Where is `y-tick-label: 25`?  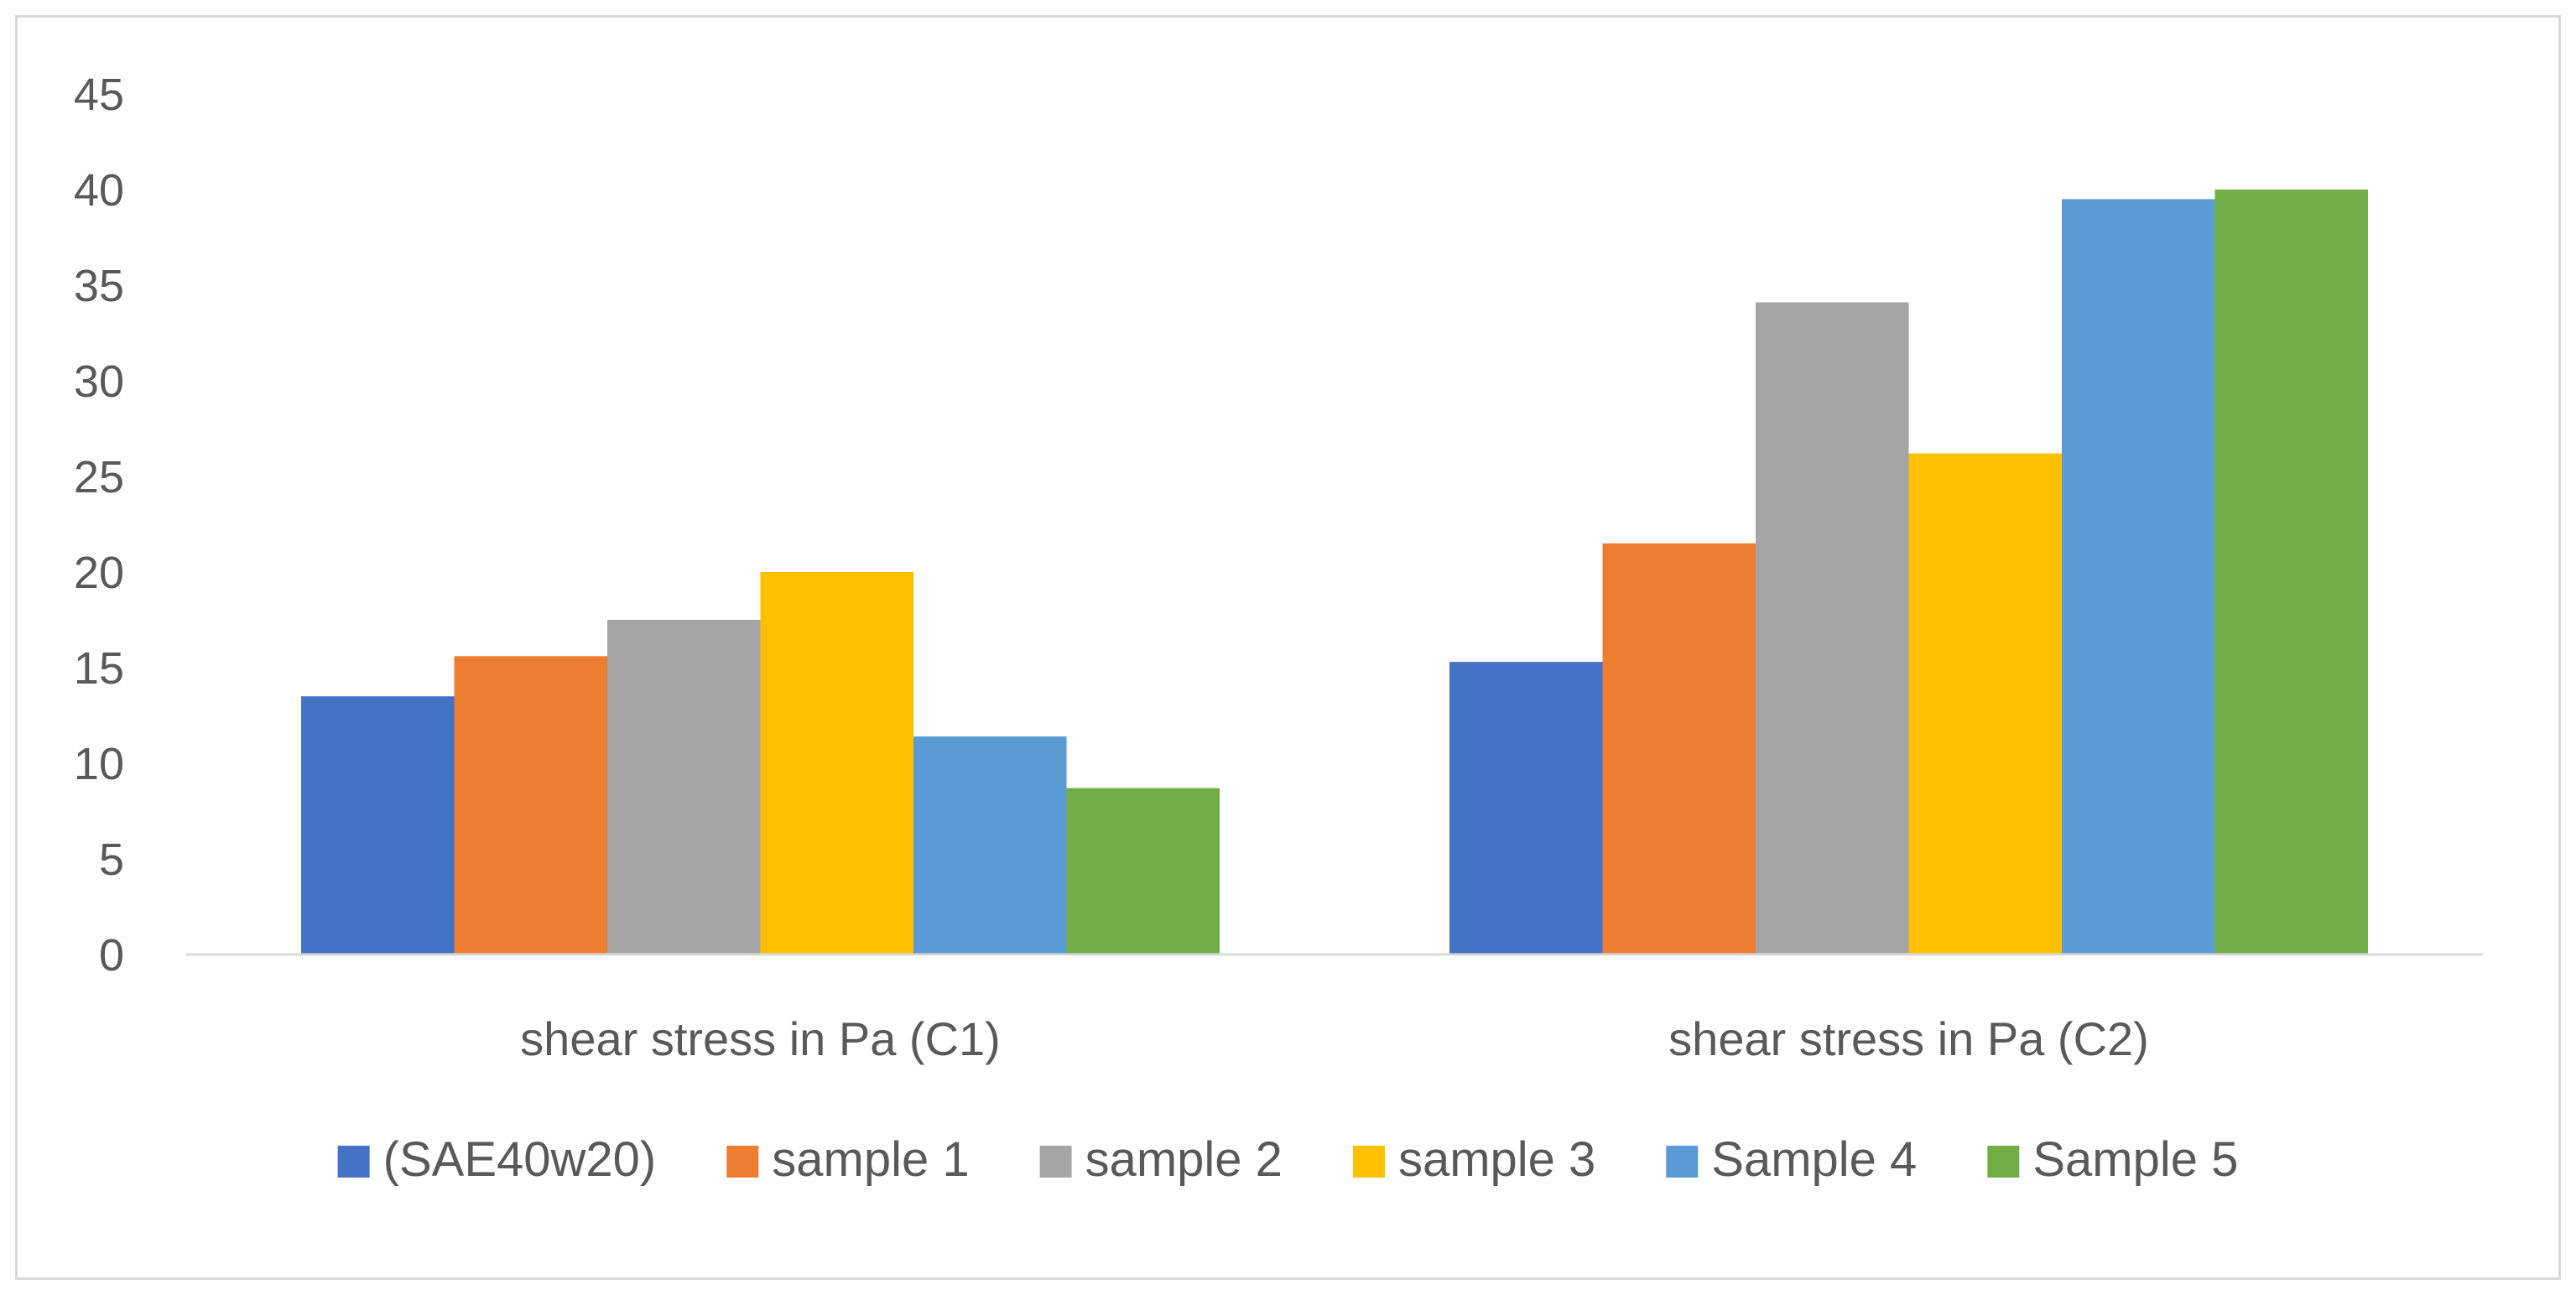 y-tick-label: 25 is located at coordinates (99, 477).